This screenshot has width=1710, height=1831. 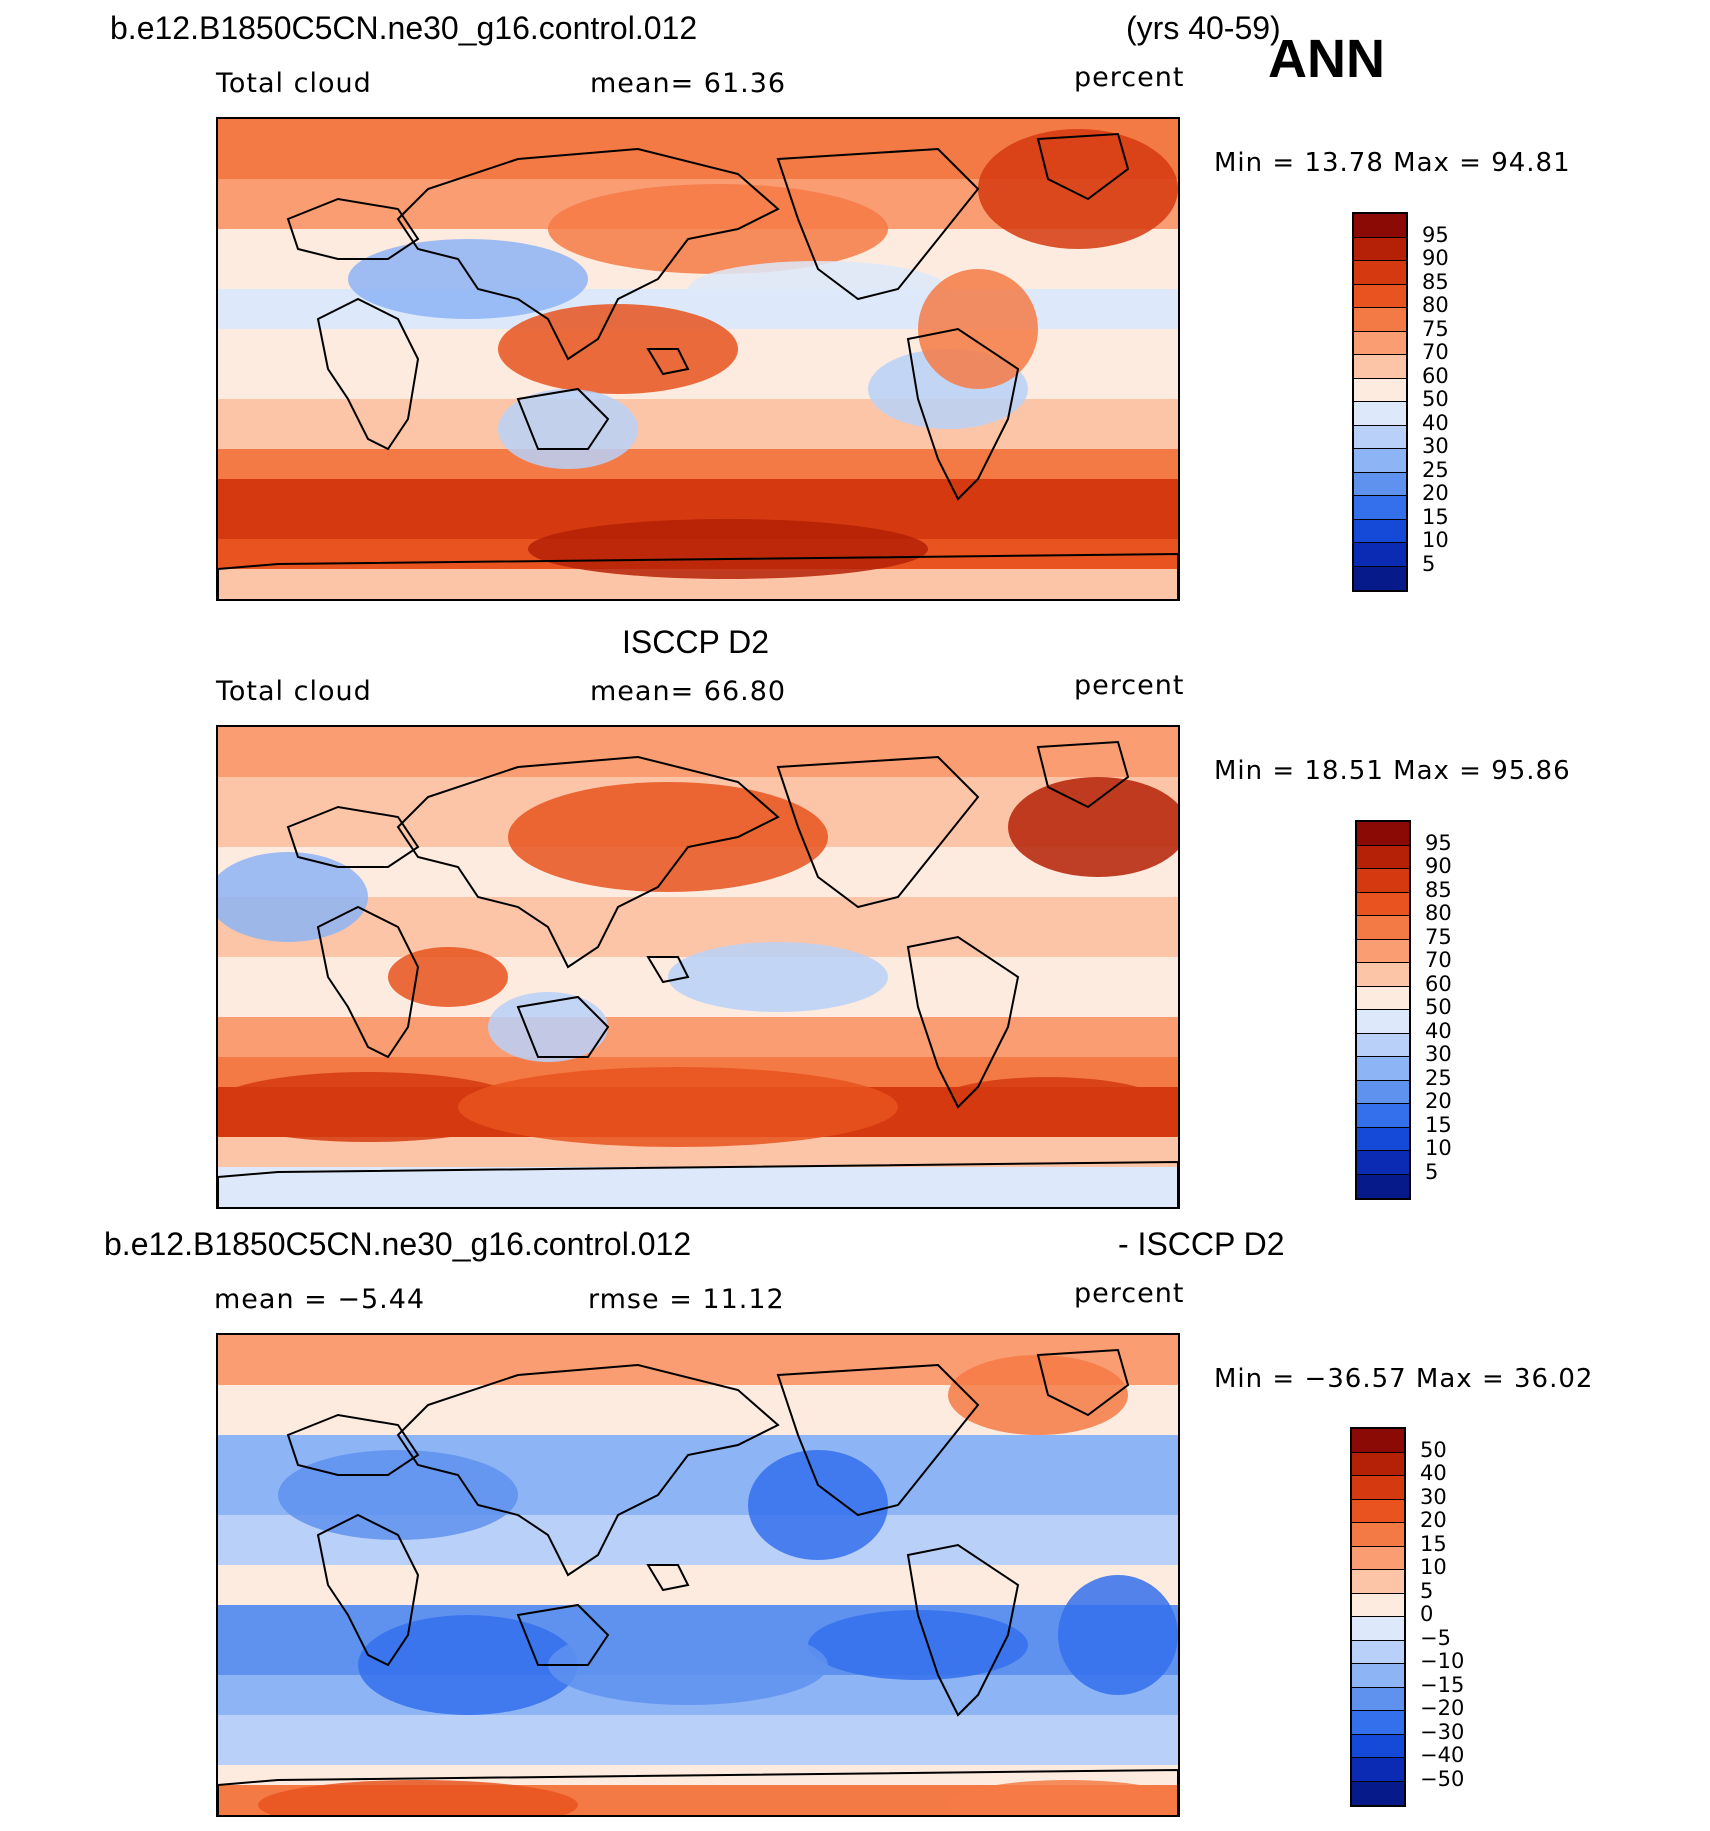 What do you see at coordinates (1442, 1778) in the screenshot?
I see `colorbar-tick-label: −50` at bounding box center [1442, 1778].